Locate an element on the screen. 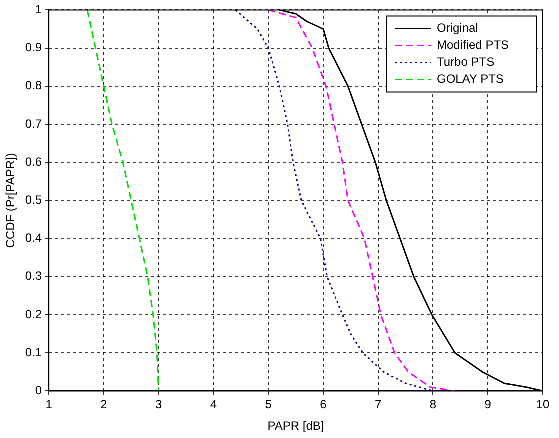  x-tick-label: 8 is located at coordinates (433, 405).